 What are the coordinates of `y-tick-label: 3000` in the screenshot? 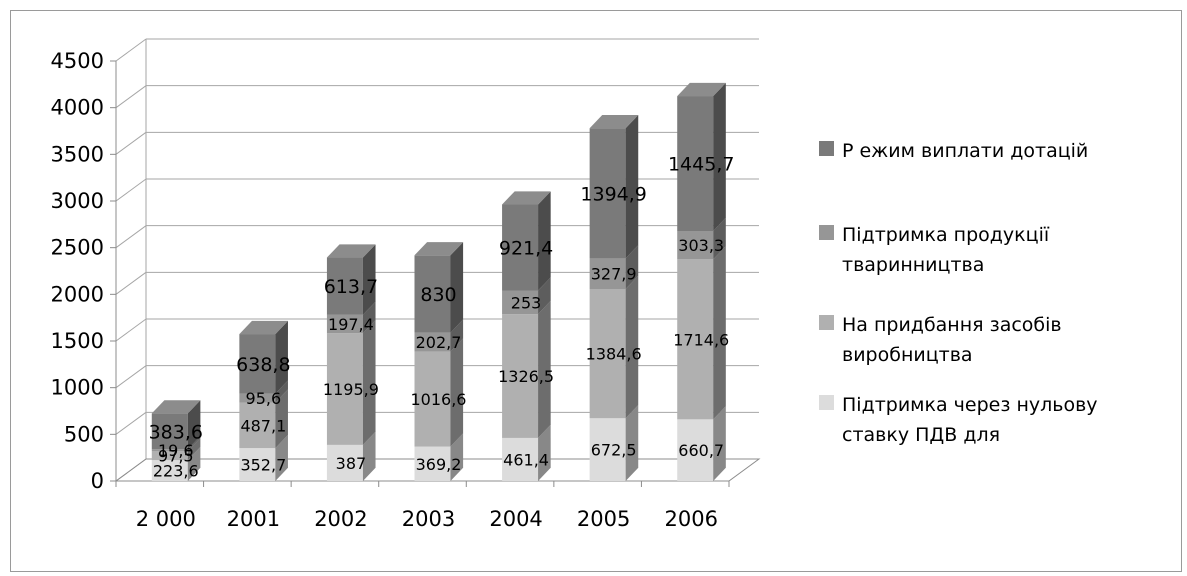 It's located at (77, 201).